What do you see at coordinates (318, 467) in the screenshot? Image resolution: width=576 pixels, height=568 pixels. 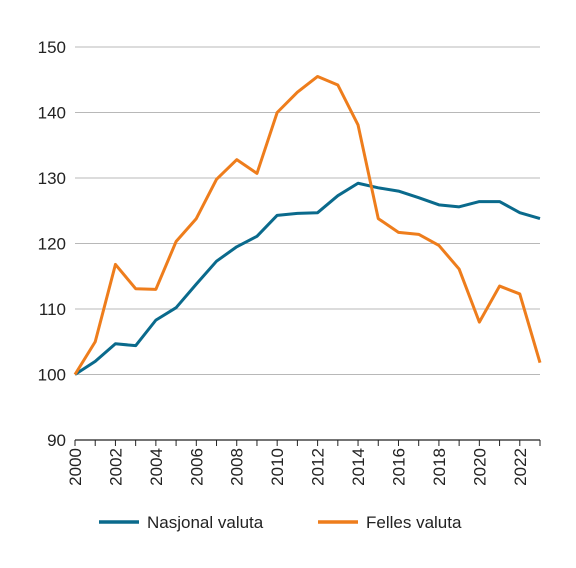 I see `x-tick-label: 2012` at bounding box center [318, 467].